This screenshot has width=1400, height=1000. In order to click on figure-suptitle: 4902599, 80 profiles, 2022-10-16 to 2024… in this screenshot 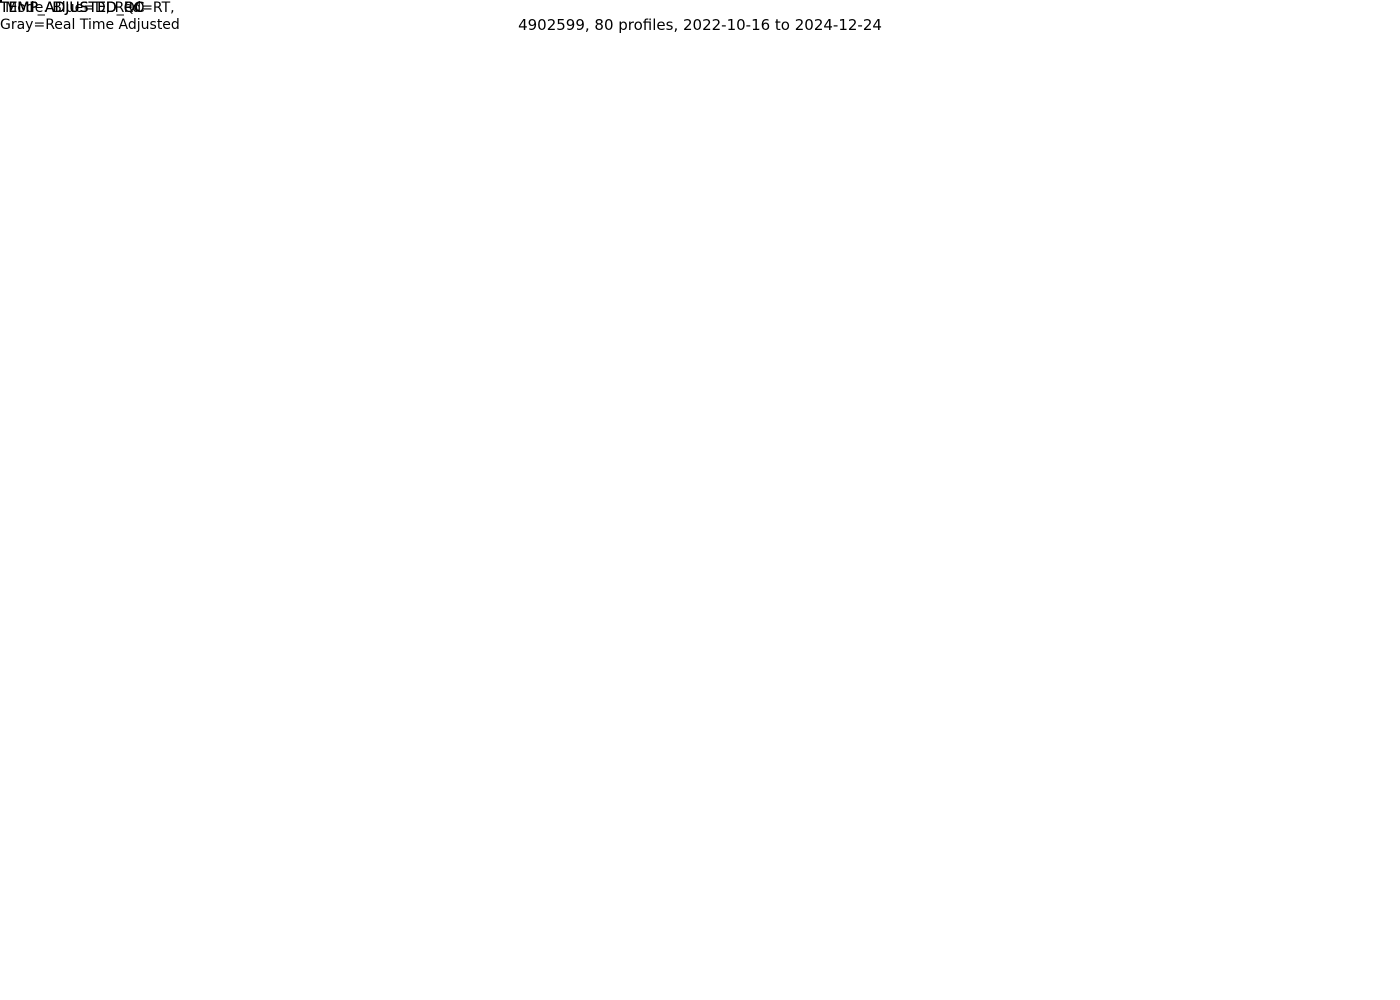, I will do `click(700, 25)`.